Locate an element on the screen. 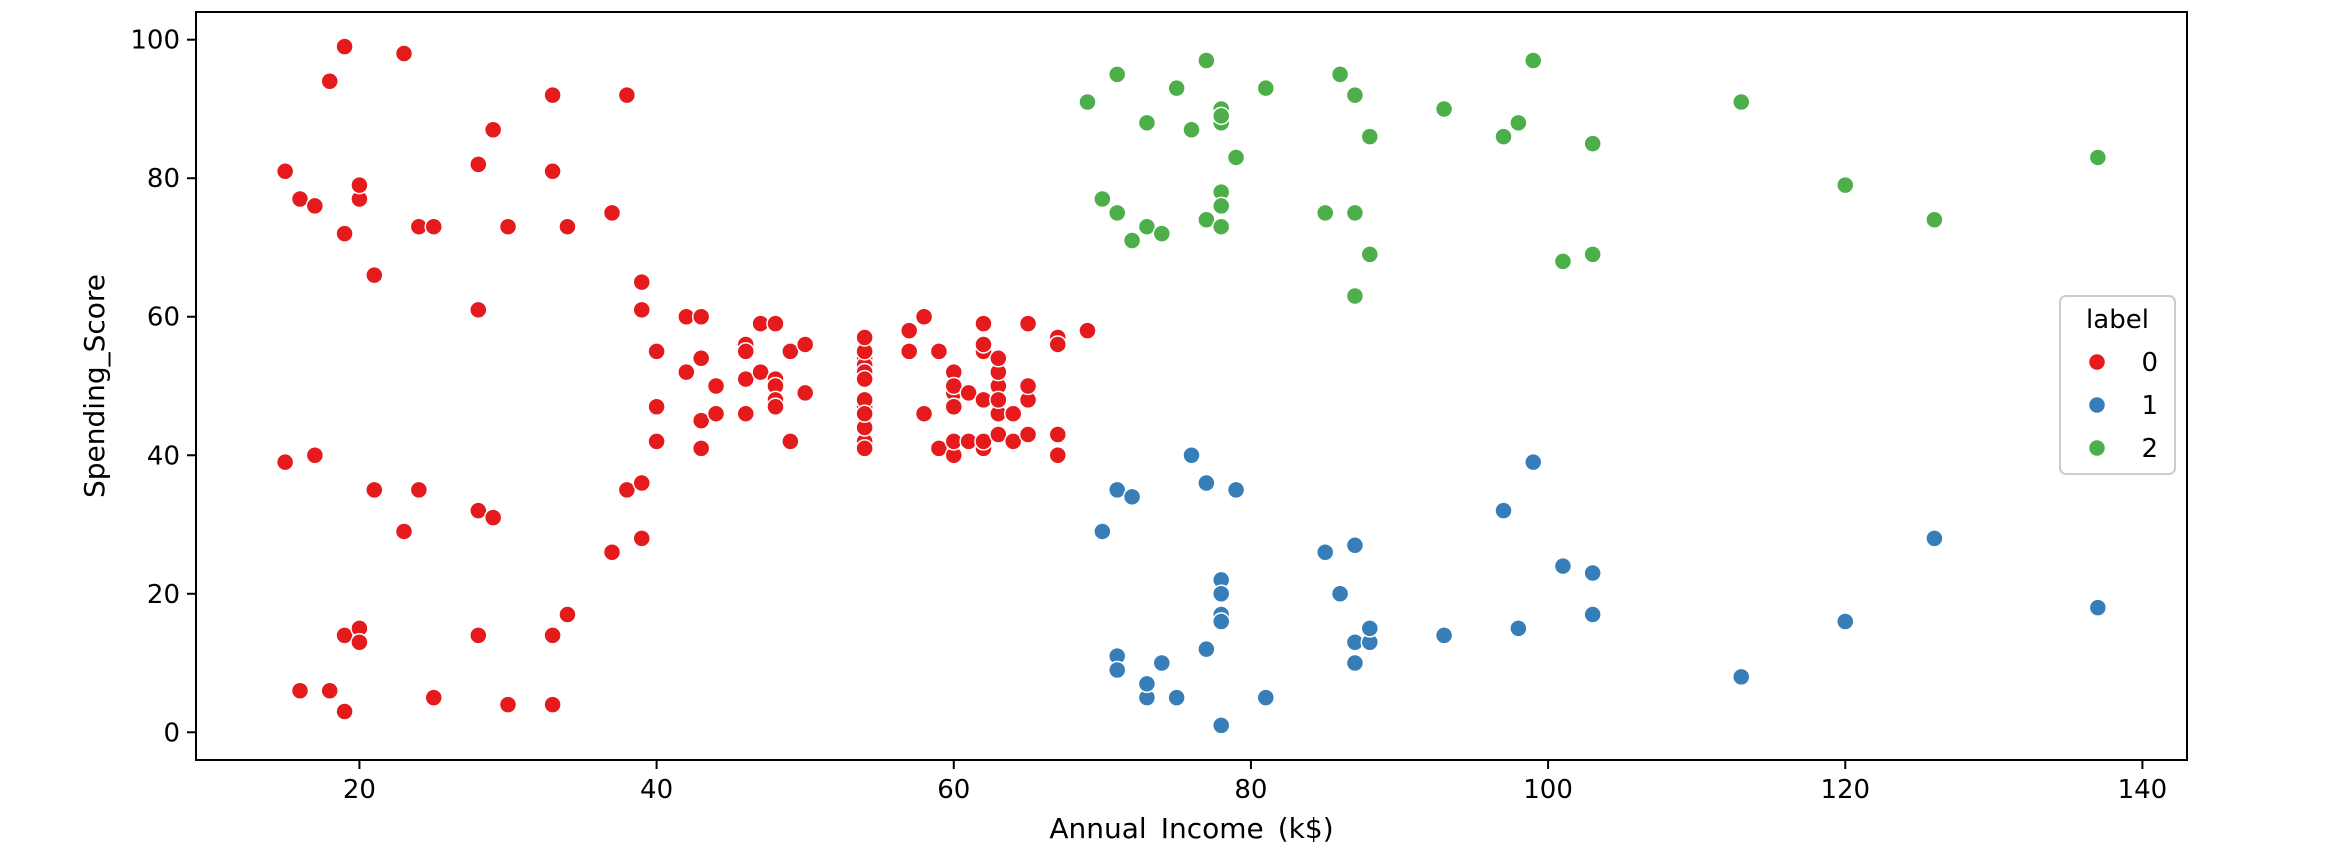 The width and height of the screenshot is (2330, 842). y-tick-label: 20 is located at coordinates (163, 595).